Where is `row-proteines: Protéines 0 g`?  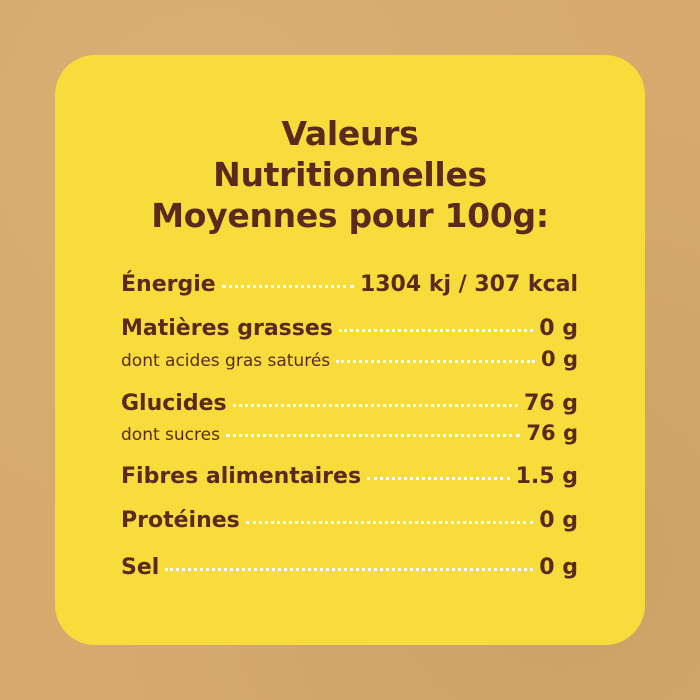
row-proteines: Protéines 0 g is located at coordinates (349, 520).